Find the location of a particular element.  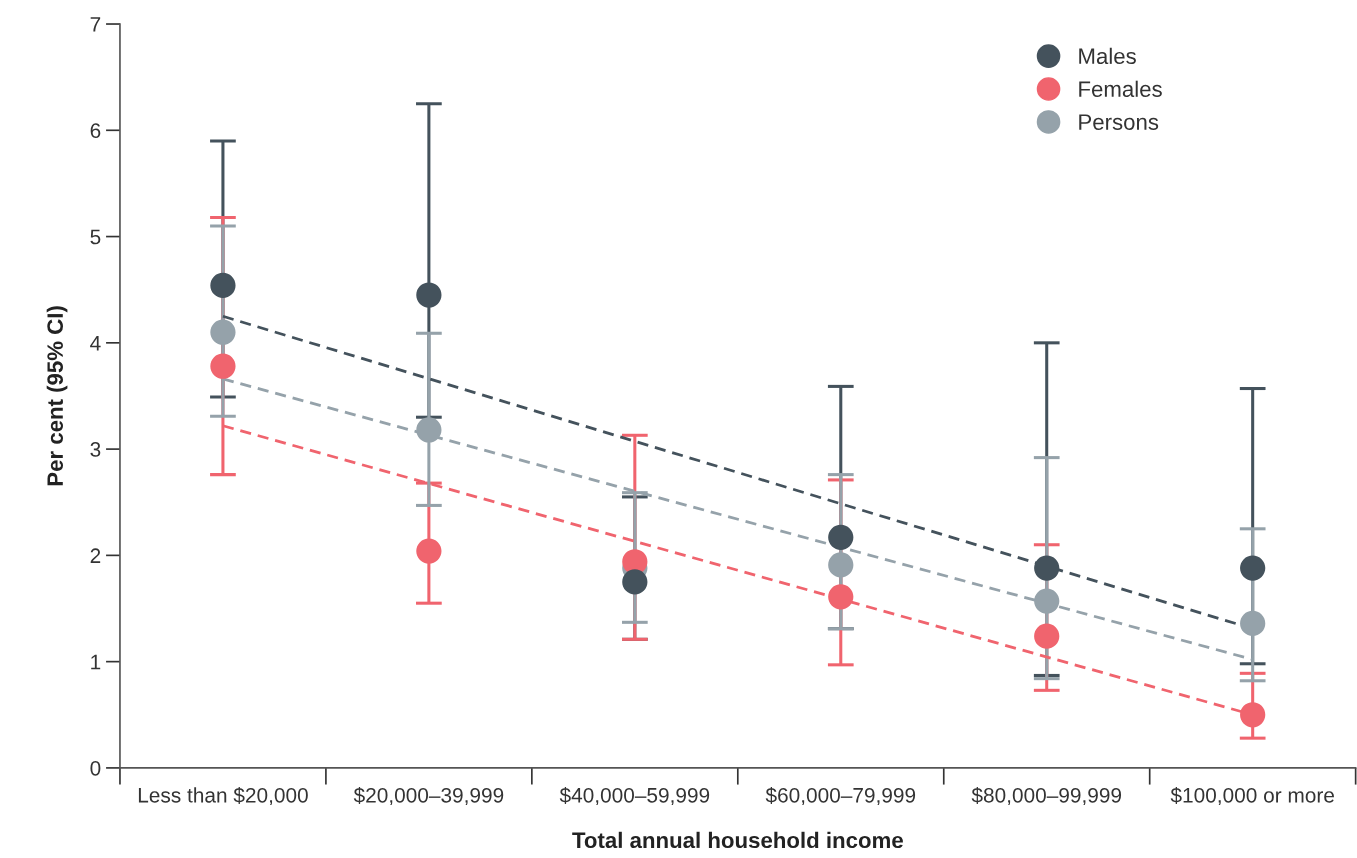

y-tick-label: 4 is located at coordinates (95, 343).